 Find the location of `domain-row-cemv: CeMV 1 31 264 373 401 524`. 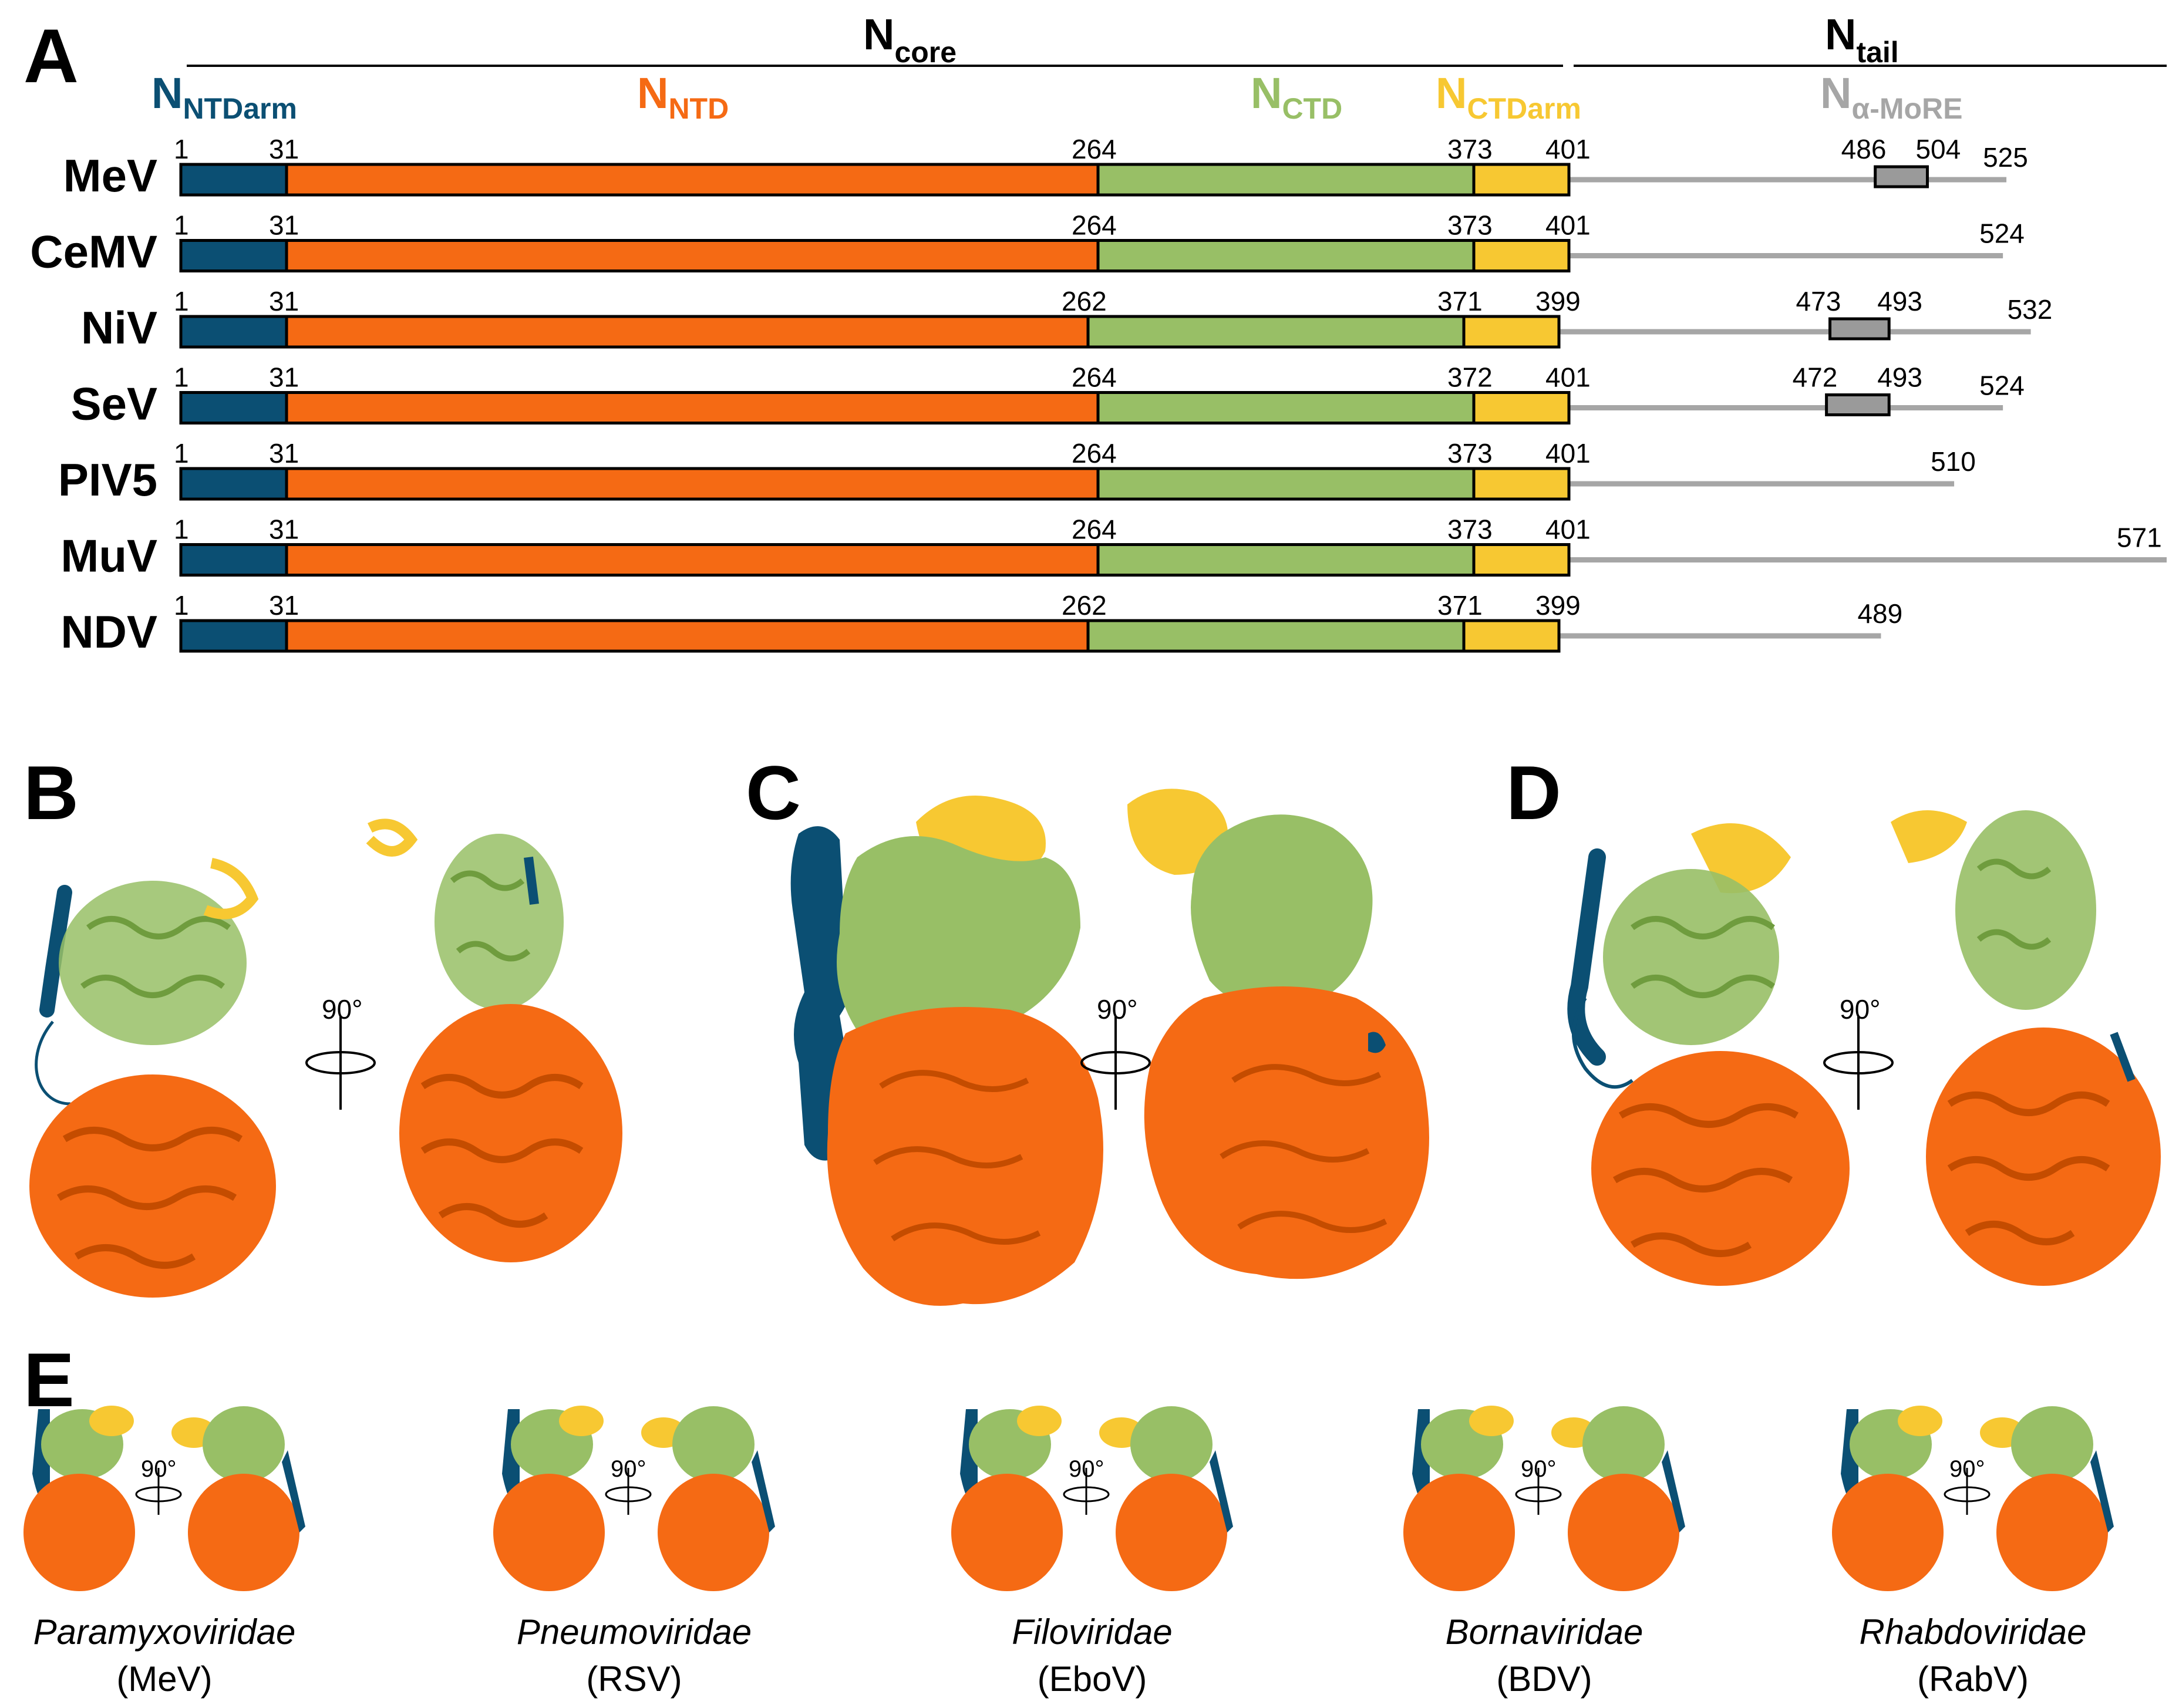

domain-row-cemv: CeMV 1 31 264 373 401 524 is located at coordinates (1027, 244).